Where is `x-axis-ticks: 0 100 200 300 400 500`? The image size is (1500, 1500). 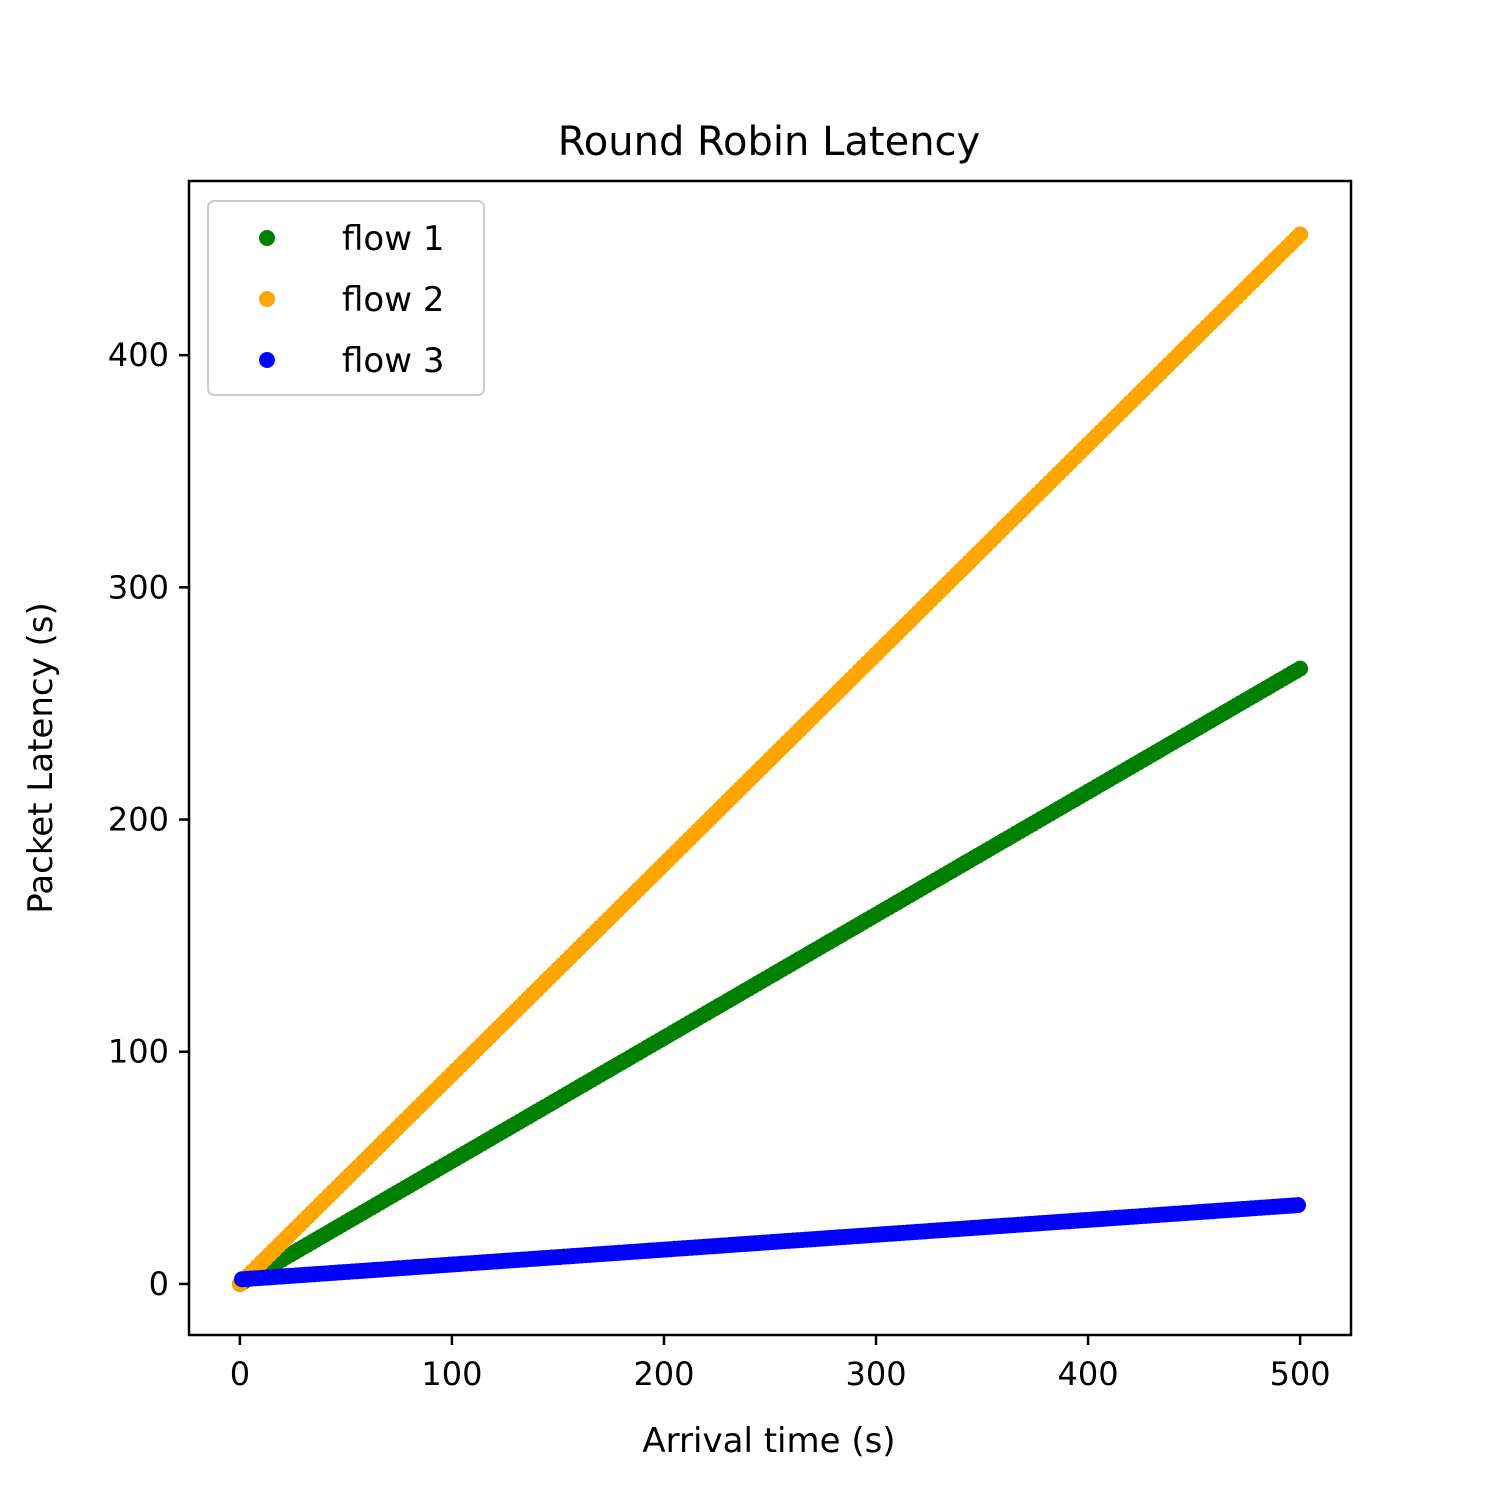
x-axis-ticks: 0 100 200 300 400 500 is located at coordinates (780, 1364).